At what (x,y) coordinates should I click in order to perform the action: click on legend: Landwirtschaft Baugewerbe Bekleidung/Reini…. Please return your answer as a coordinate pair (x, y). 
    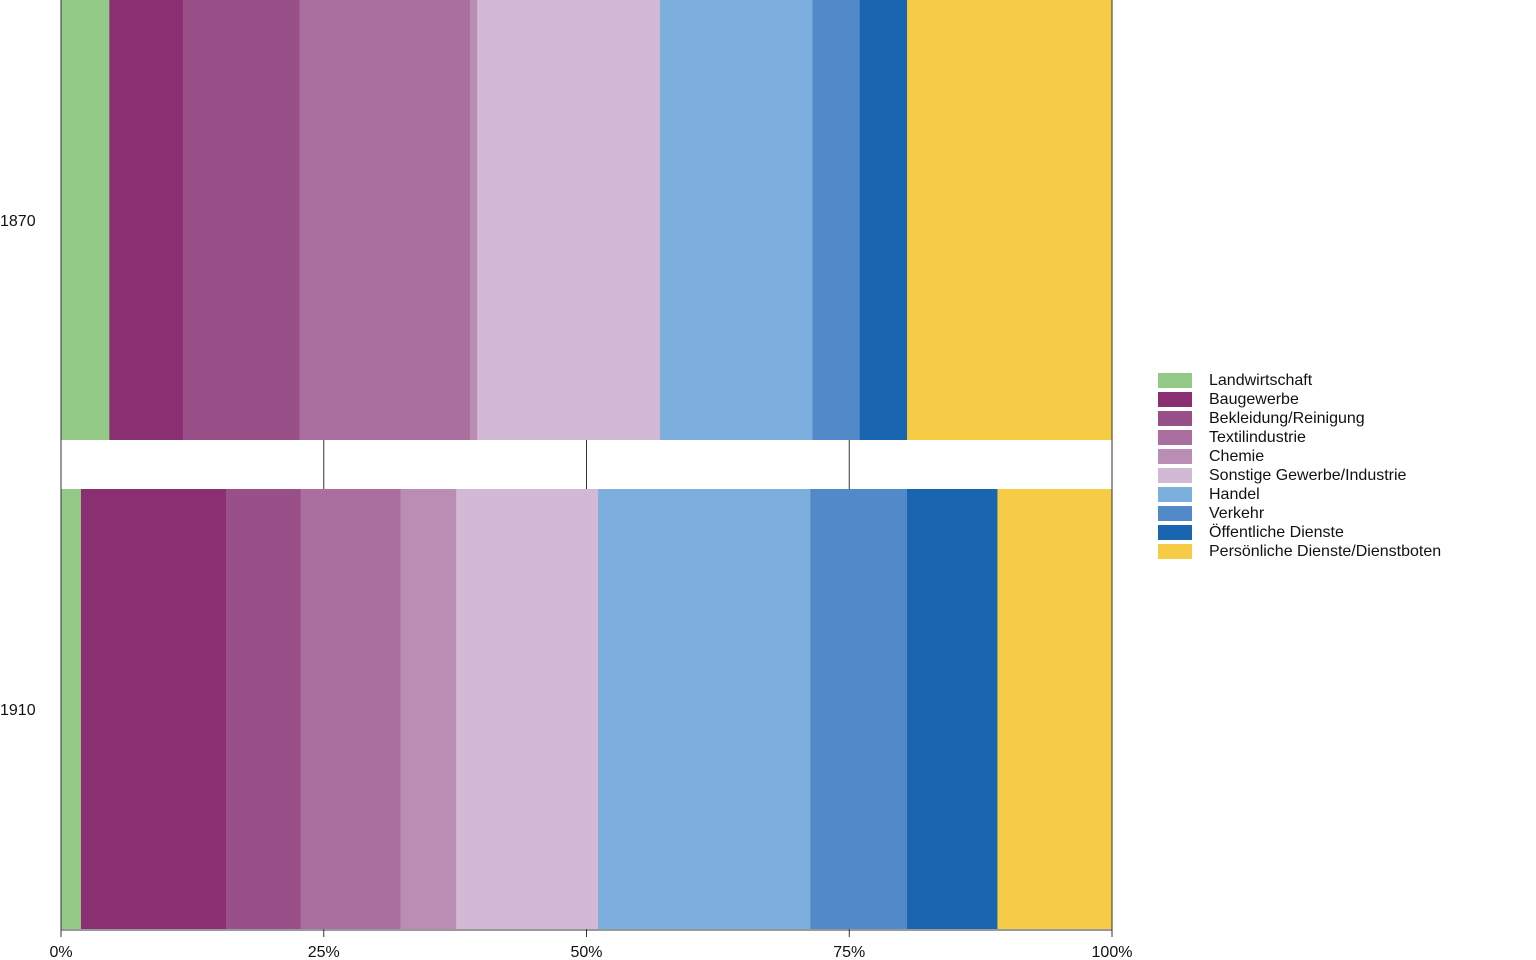
    Looking at the image, I should click on (1299, 466).